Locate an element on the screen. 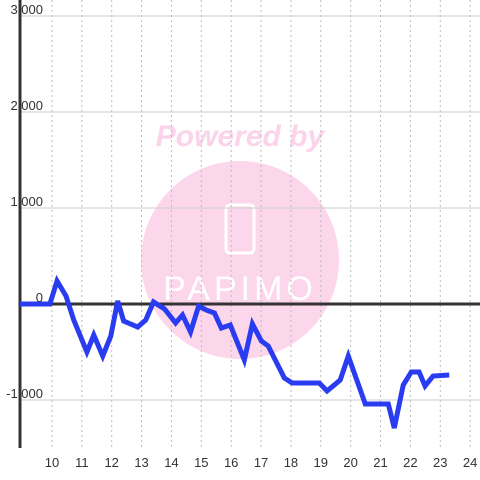  x-tick-label: 17 is located at coordinates (261, 462).